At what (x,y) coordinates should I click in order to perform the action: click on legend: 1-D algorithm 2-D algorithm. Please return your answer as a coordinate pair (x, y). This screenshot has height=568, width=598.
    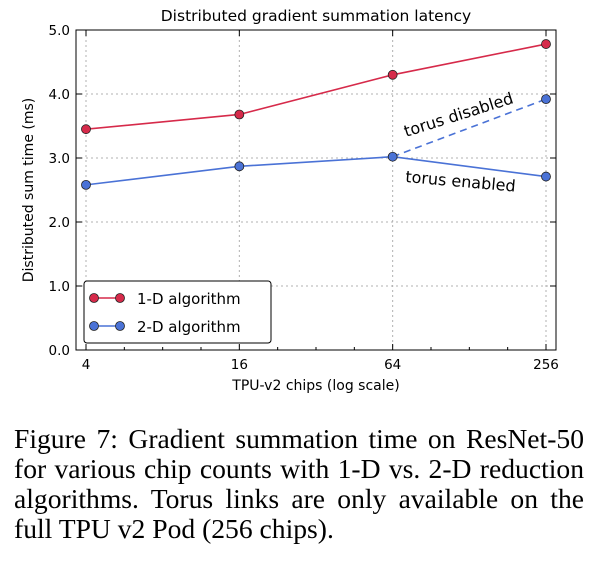
    Looking at the image, I should click on (177, 312).